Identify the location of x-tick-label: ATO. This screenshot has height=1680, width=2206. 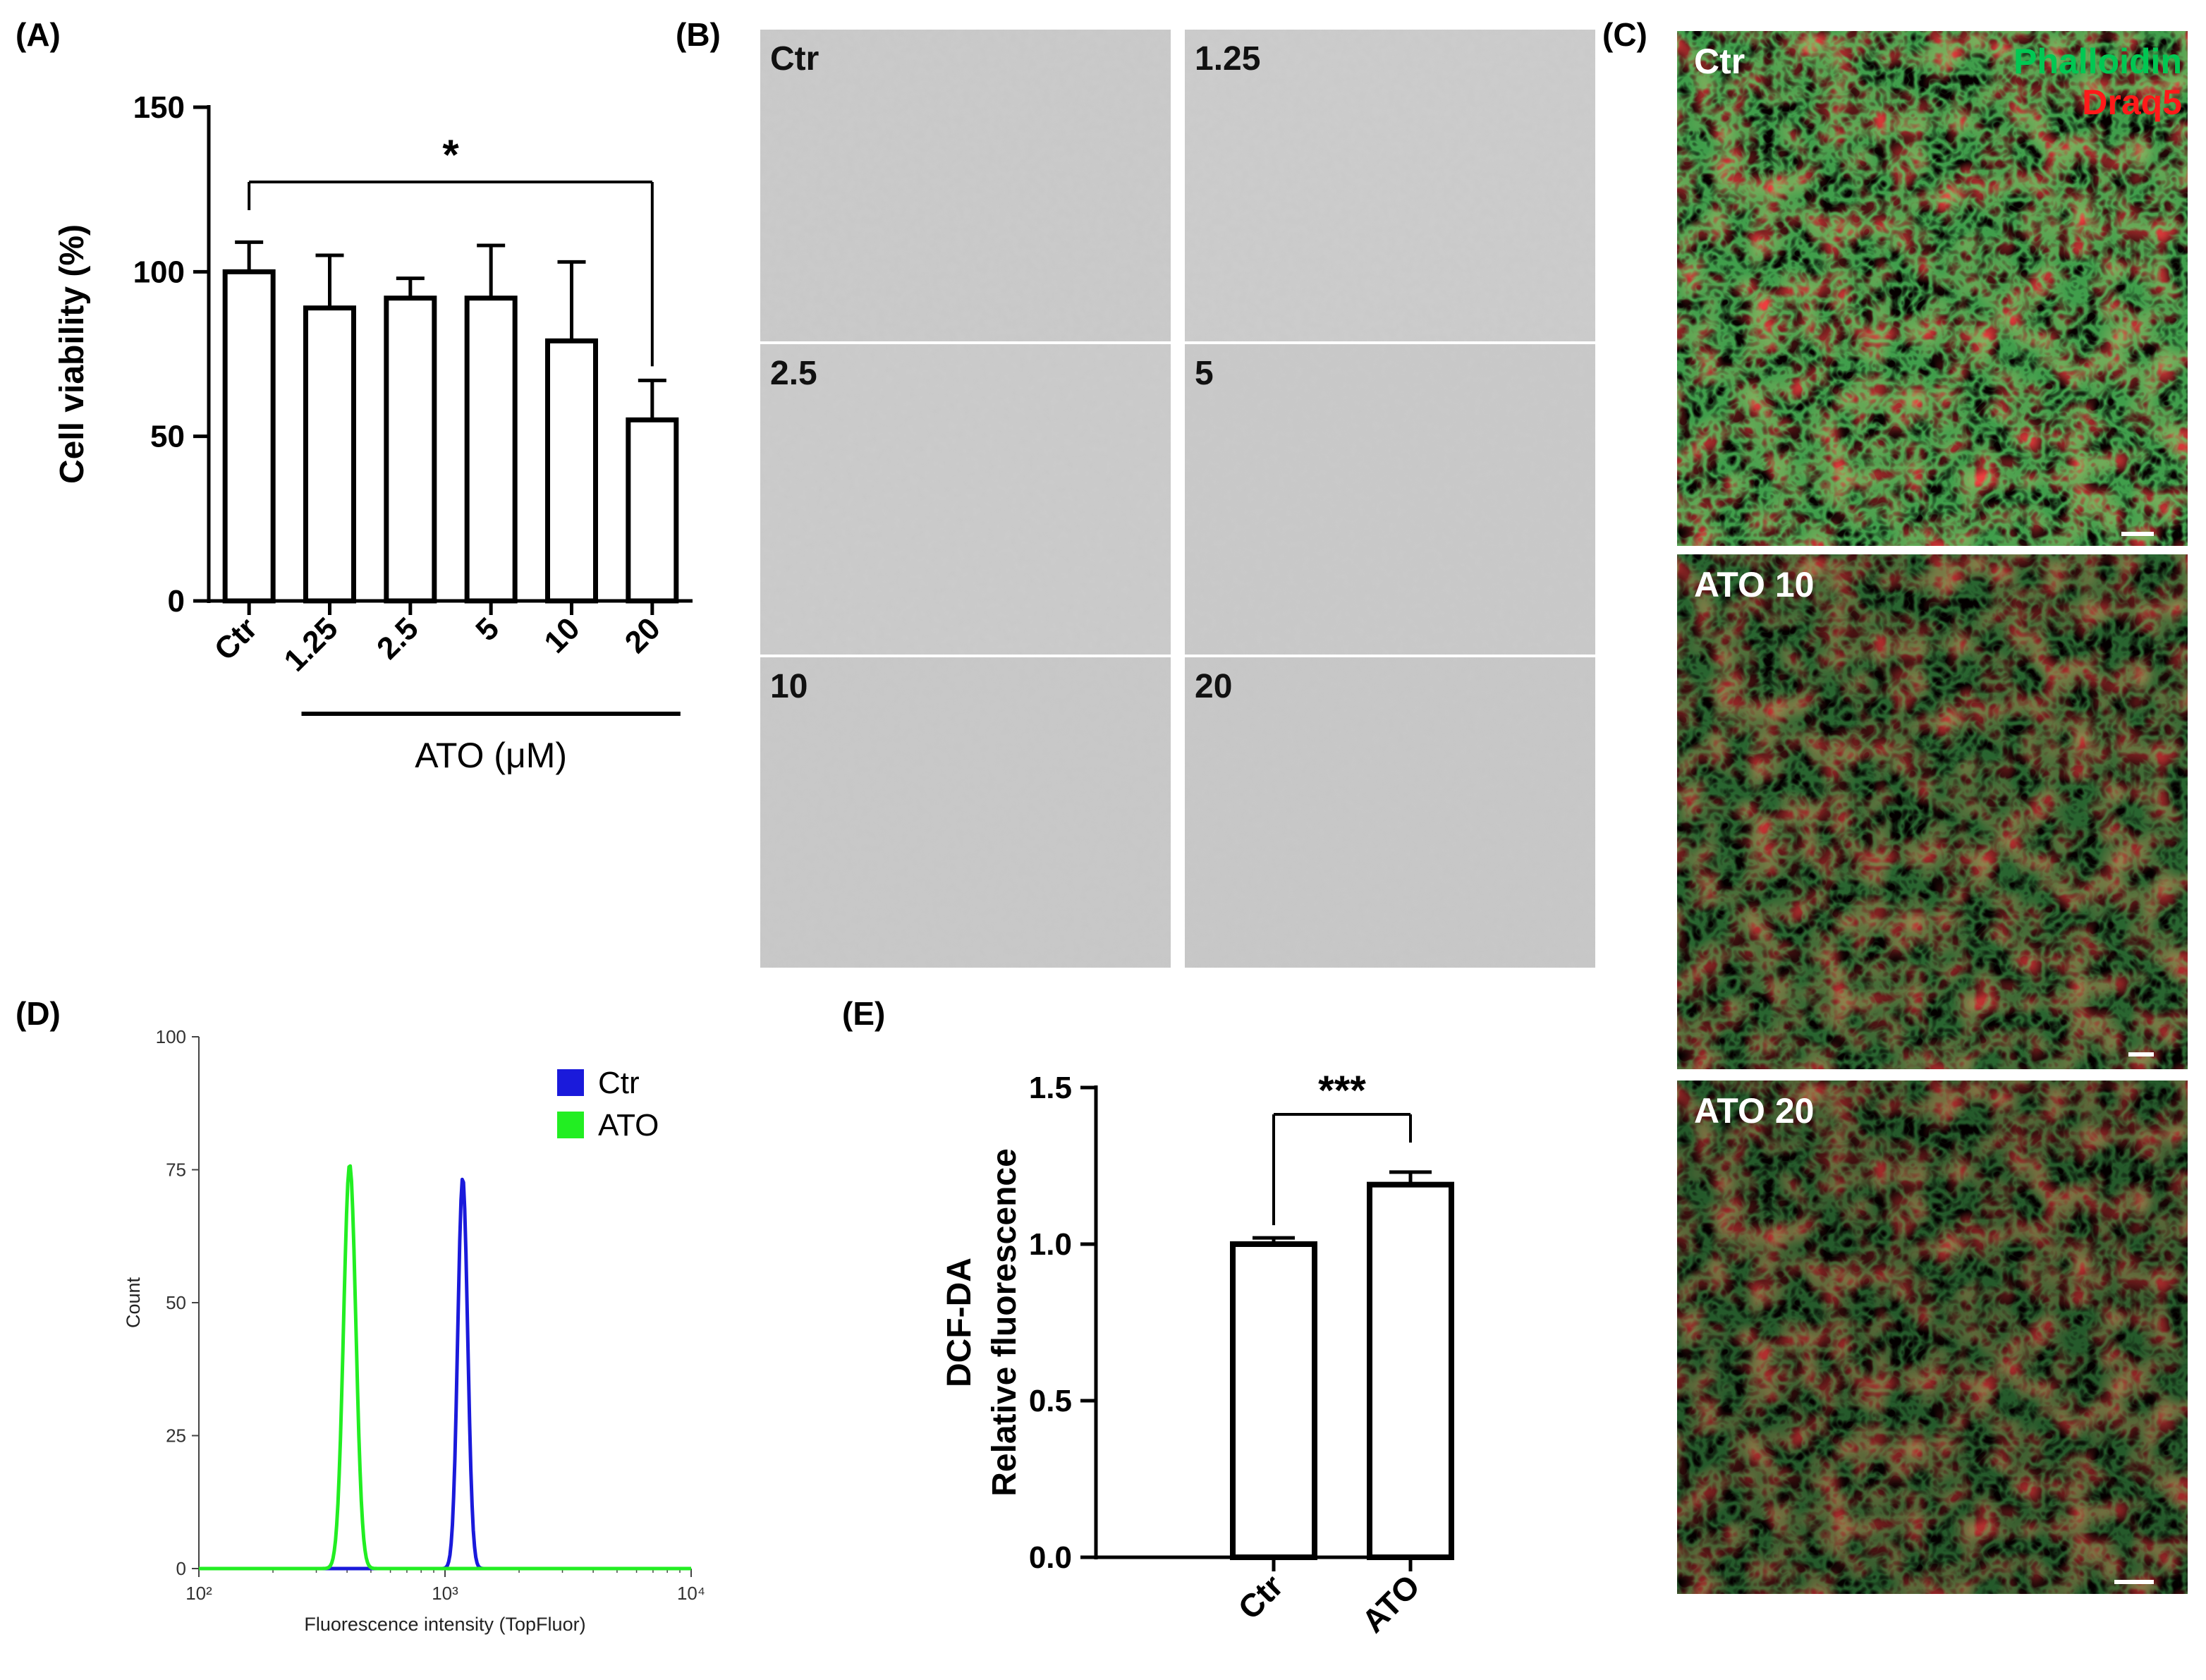
(1391, 1603).